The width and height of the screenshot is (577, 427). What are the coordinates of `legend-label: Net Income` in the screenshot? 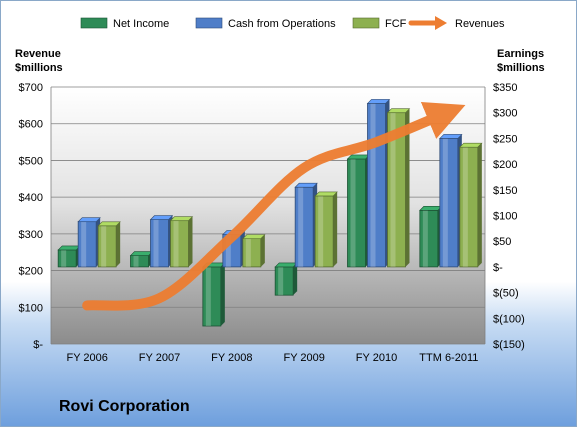 It's located at (141, 24).